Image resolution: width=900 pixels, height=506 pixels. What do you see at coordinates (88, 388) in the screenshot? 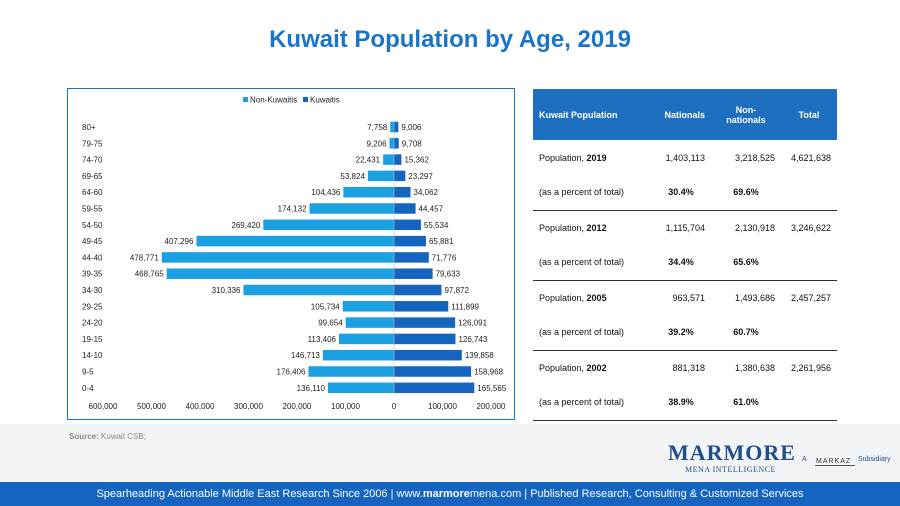
I see `category-label: 0-4` at bounding box center [88, 388].